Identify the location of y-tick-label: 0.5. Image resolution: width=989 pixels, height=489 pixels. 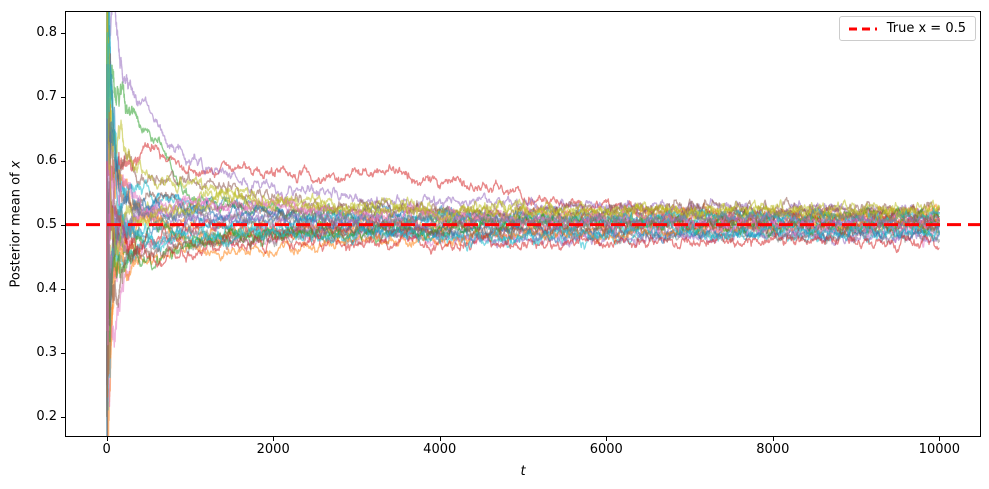
(46, 224).